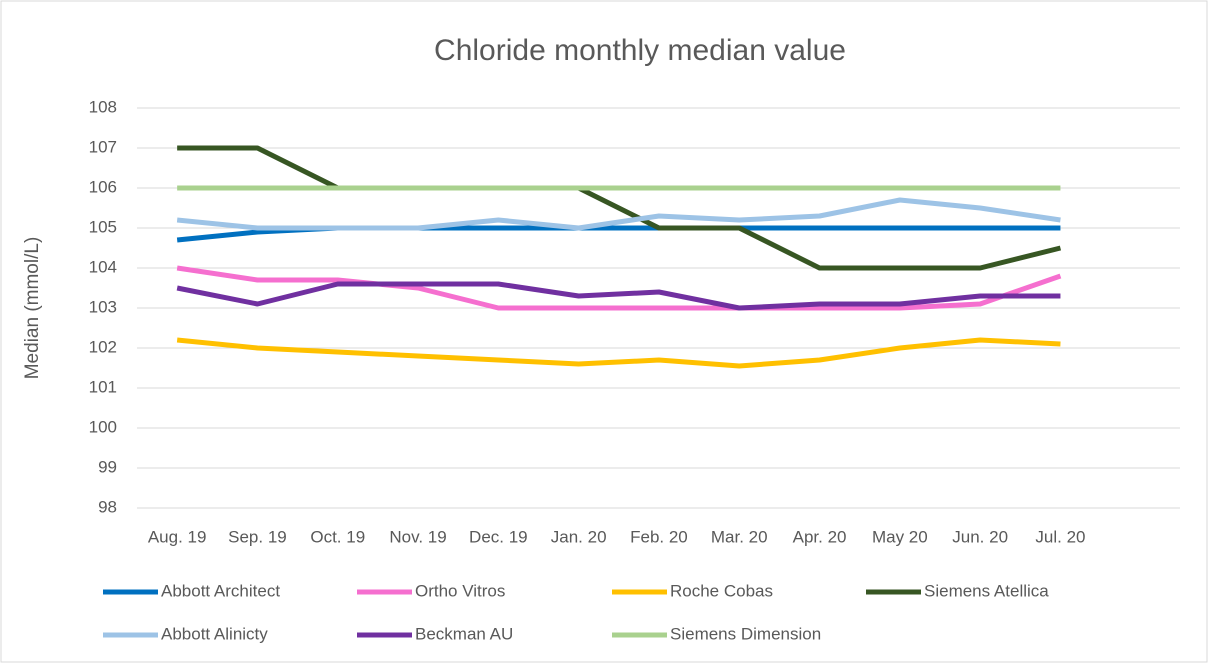 The width and height of the screenshot is (1208, 668). Describe the element at coordinates (460, 590) in the screenshot. I see `legend-label: Ortho Vitros` at that location.